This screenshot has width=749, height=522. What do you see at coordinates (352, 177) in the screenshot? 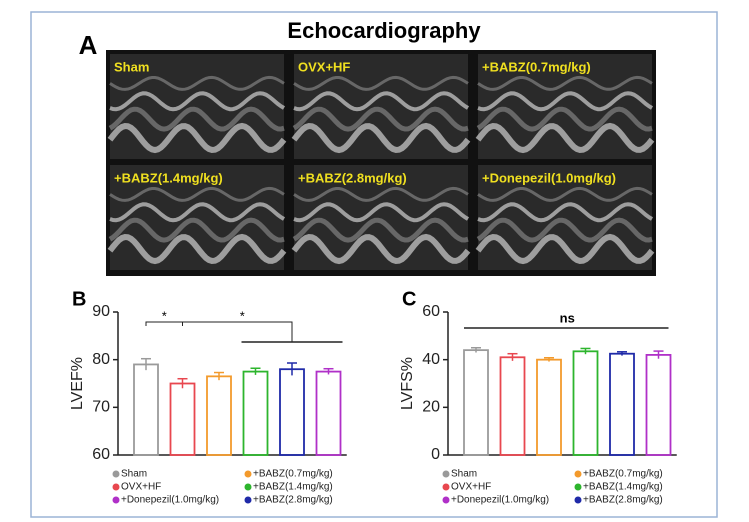
I see `image-label: +BABZ(2.8mg/kg)` at bounding box center [352, 177].